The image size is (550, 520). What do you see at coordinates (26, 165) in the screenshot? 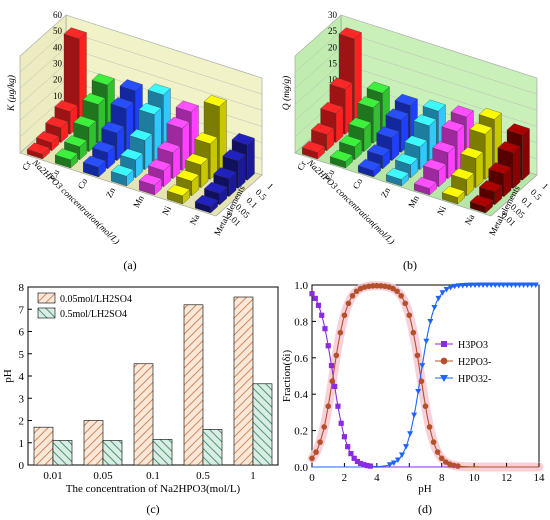
I see `y-tick-label: Cr` at bounding box center [26, 165].